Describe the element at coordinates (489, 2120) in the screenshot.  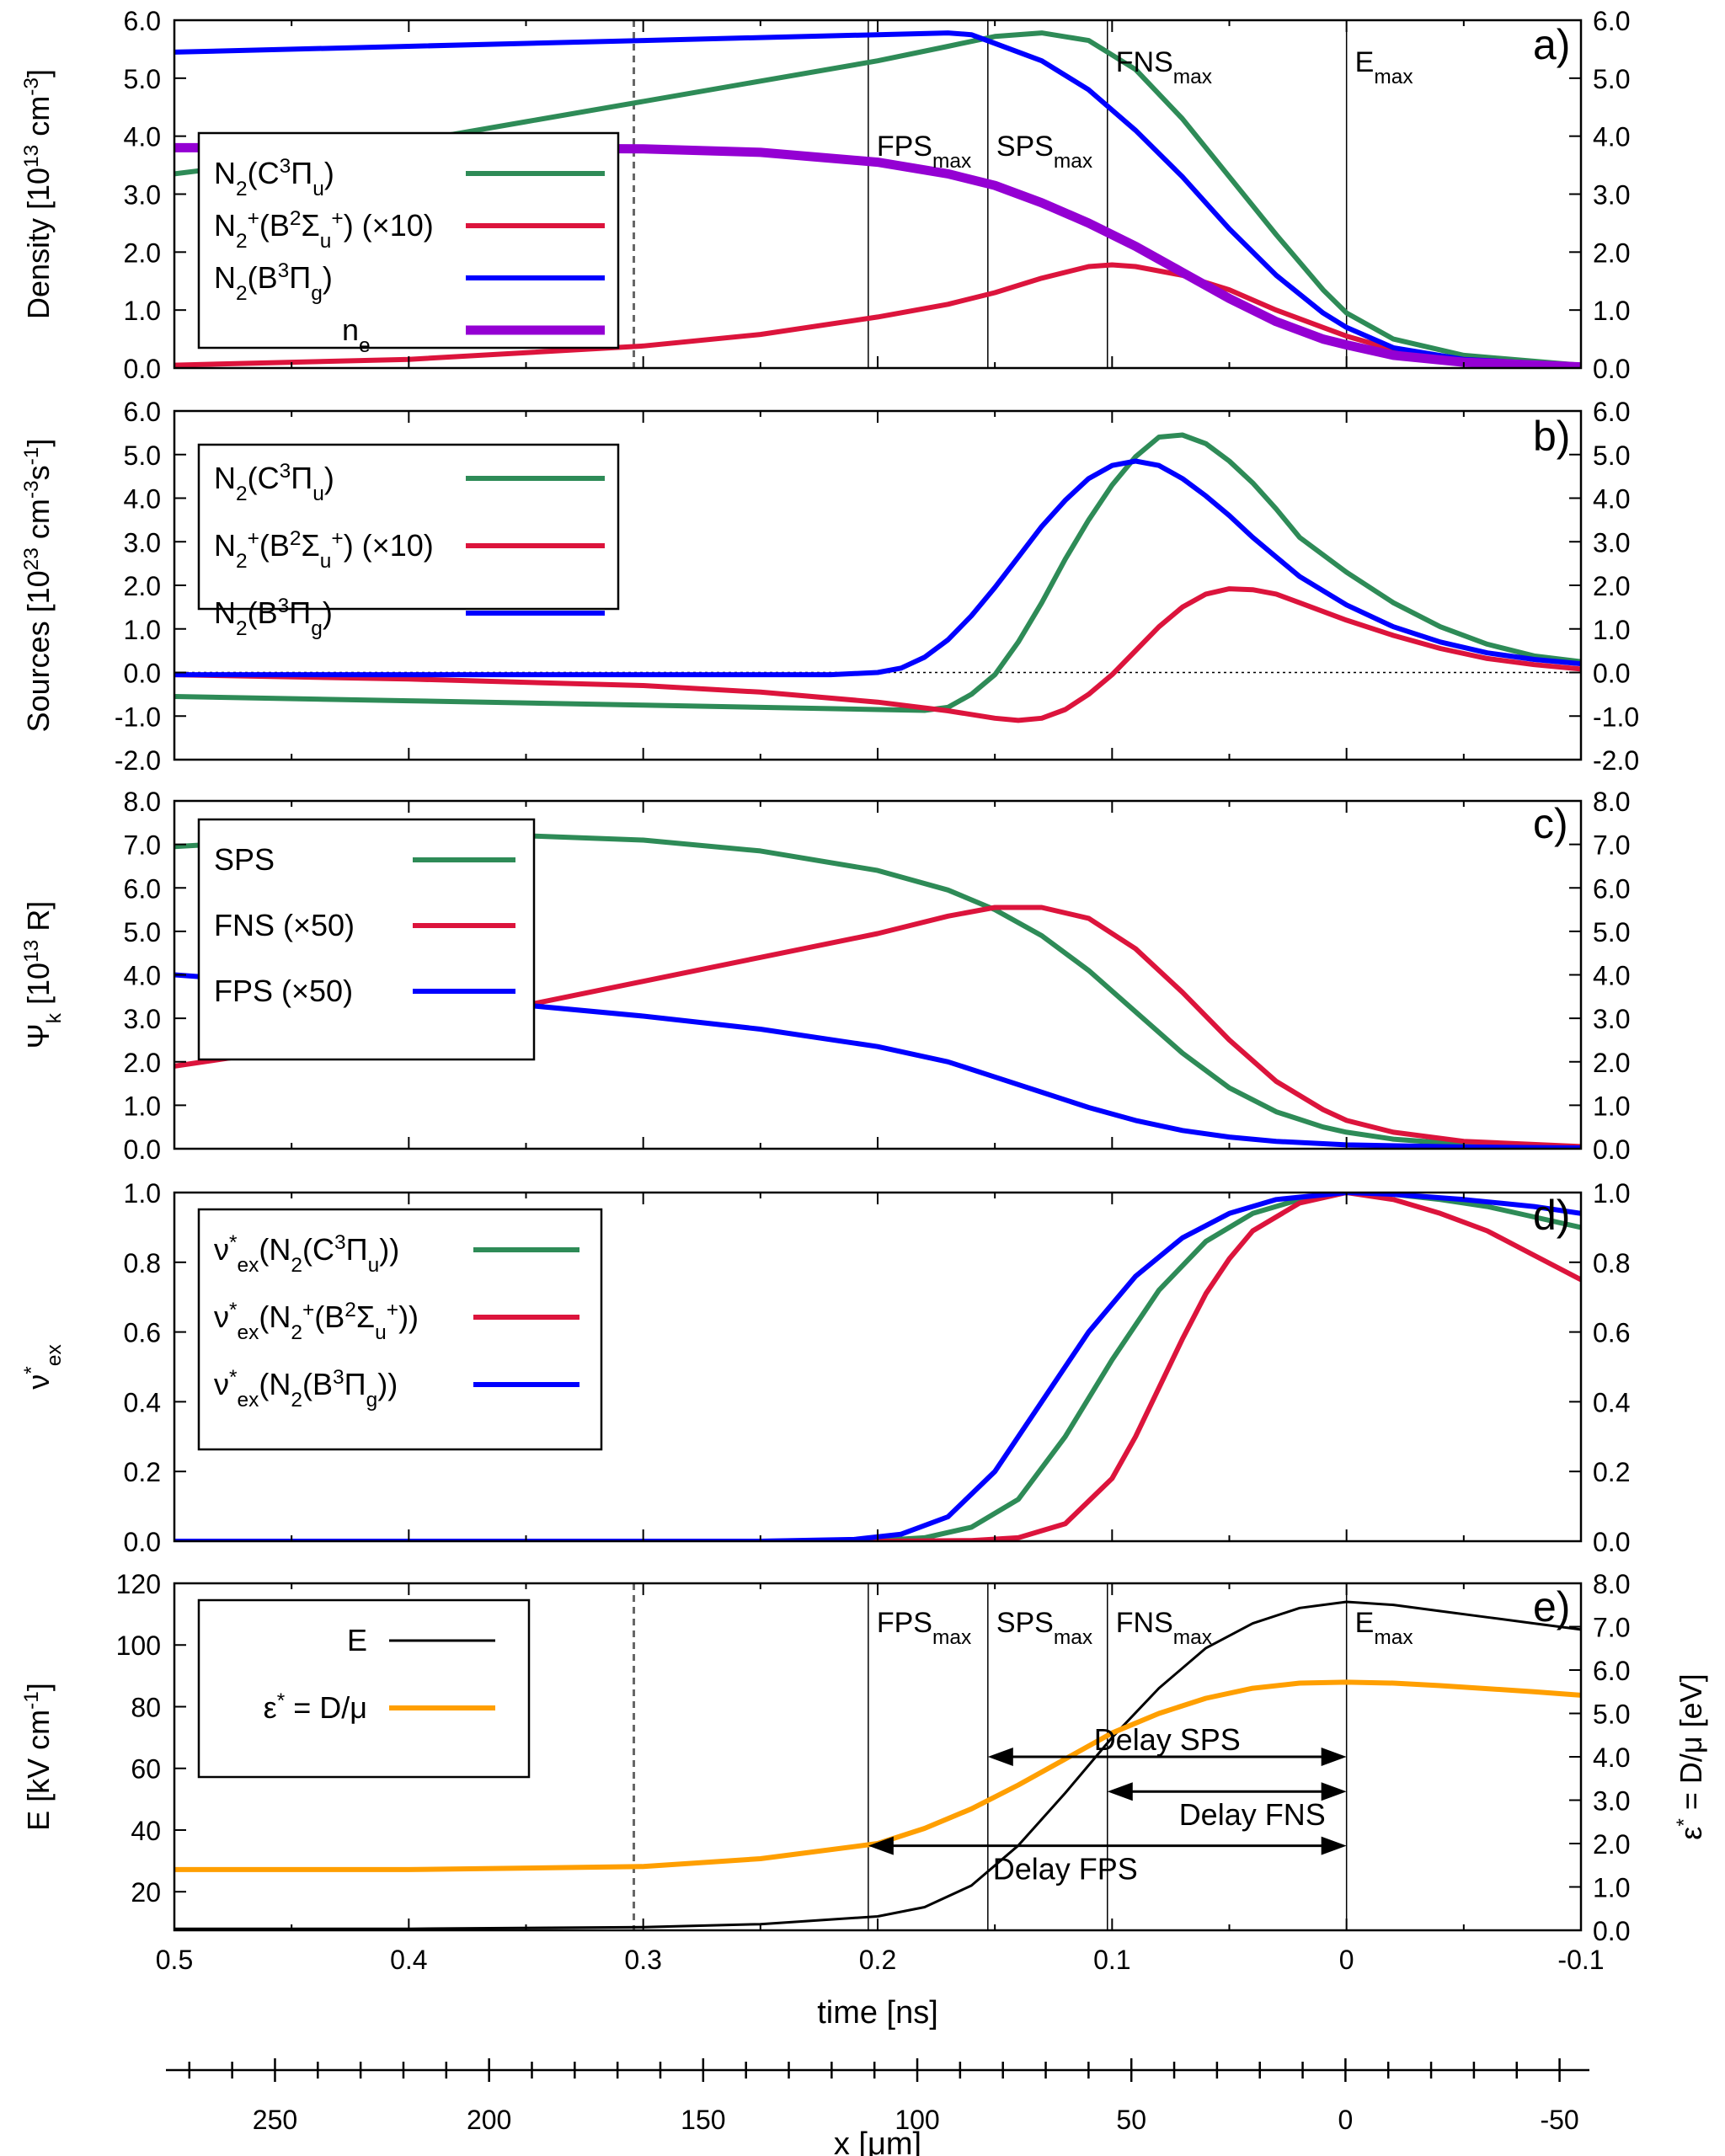
I see `x-um-tick-label: 200` at that location.